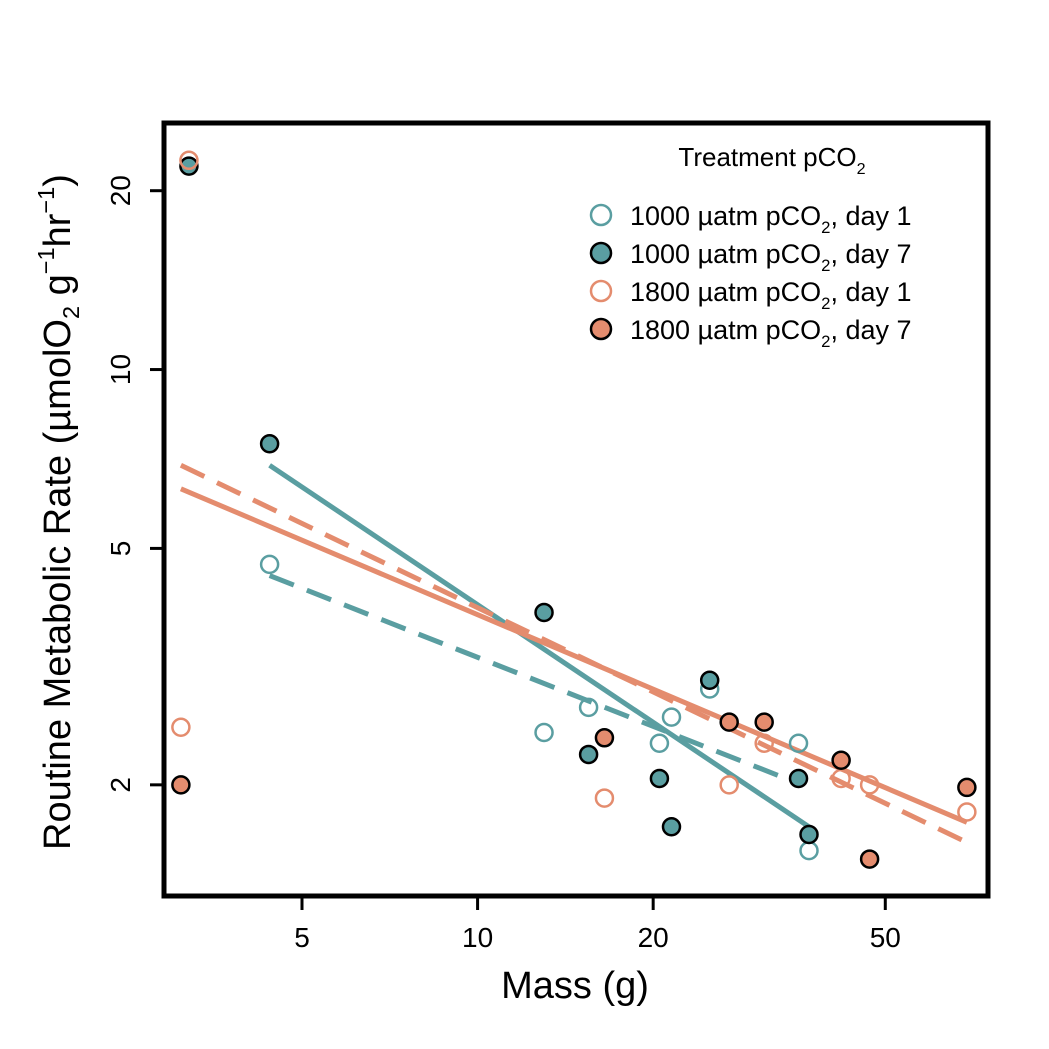 The image size is (1049, 1049). I want to click on x-axis: 5 10 20 50, so click(597, 924).